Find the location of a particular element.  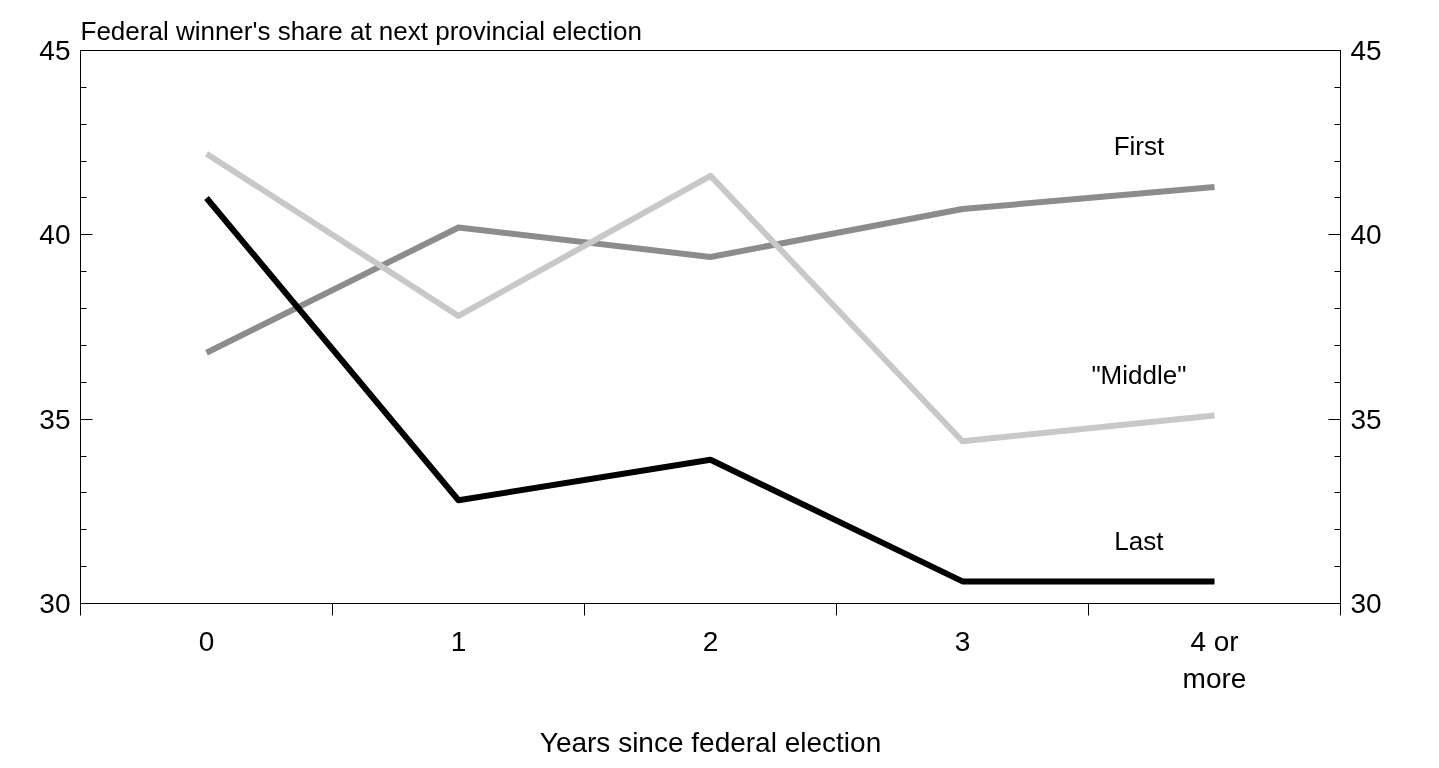

x-tick-label: 2 is located at coordinates (710, 641).